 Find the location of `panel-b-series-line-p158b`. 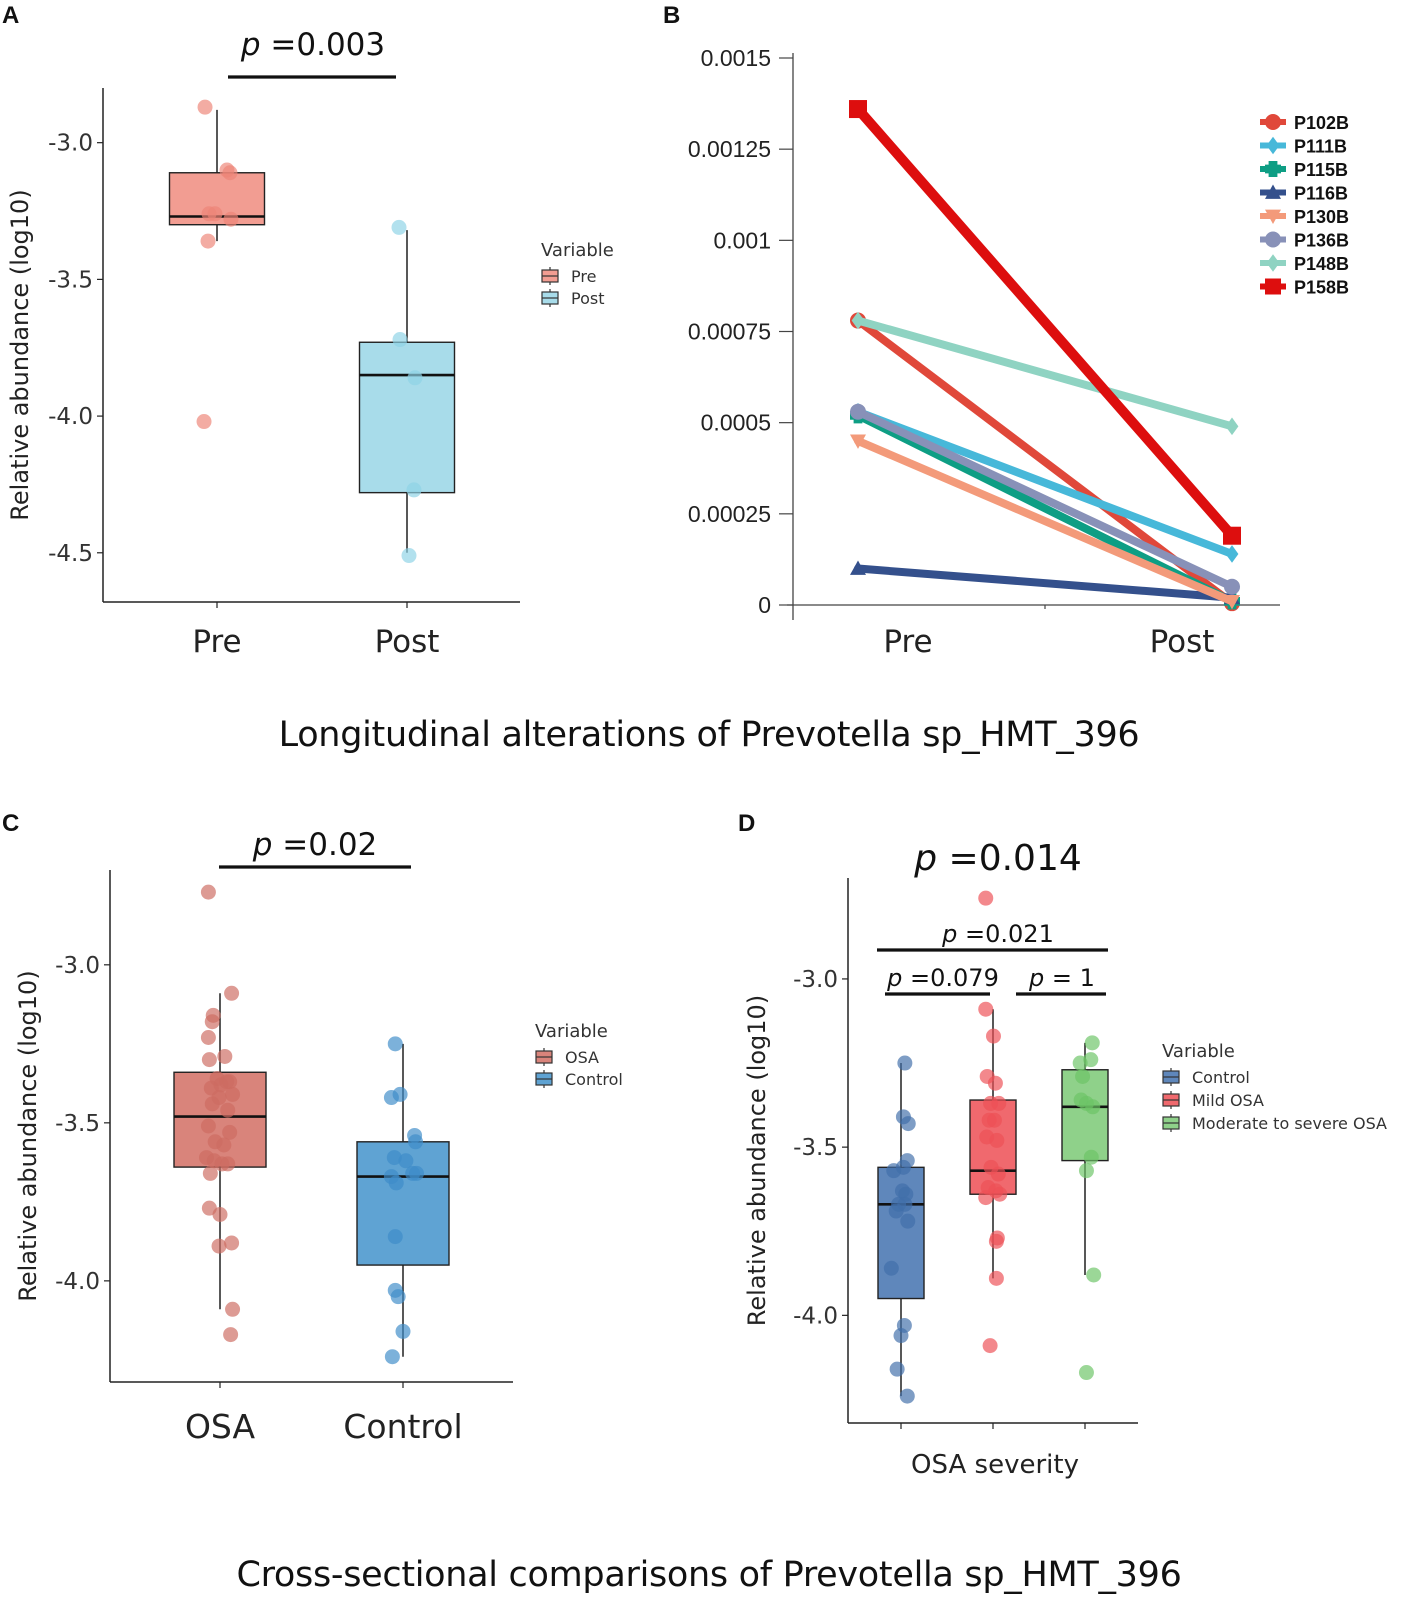

panel-b-series-line-p158b is located at coordinates (1045, 322).